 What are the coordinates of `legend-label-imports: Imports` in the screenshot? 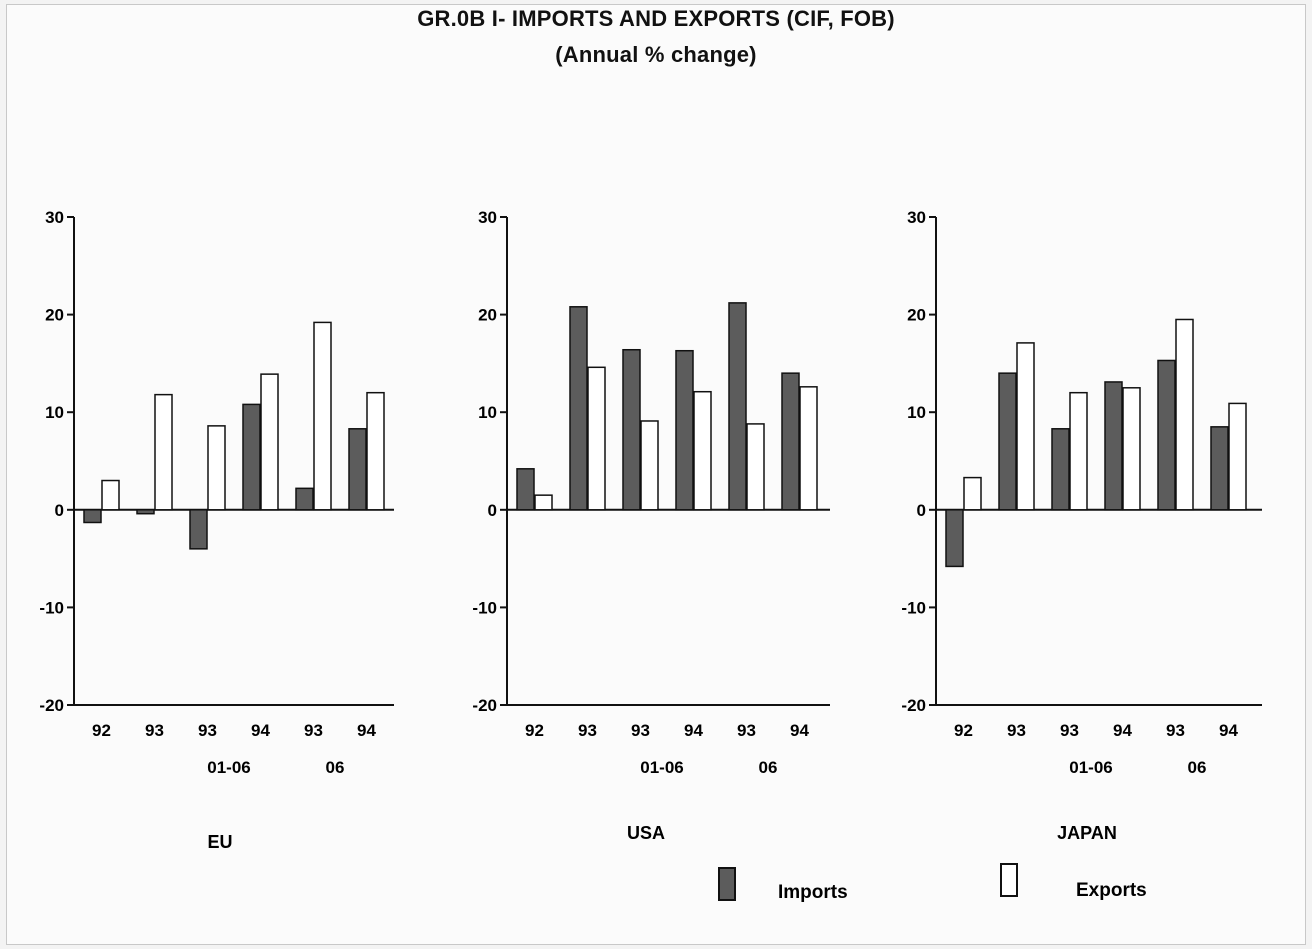 It's located at (813, 892).